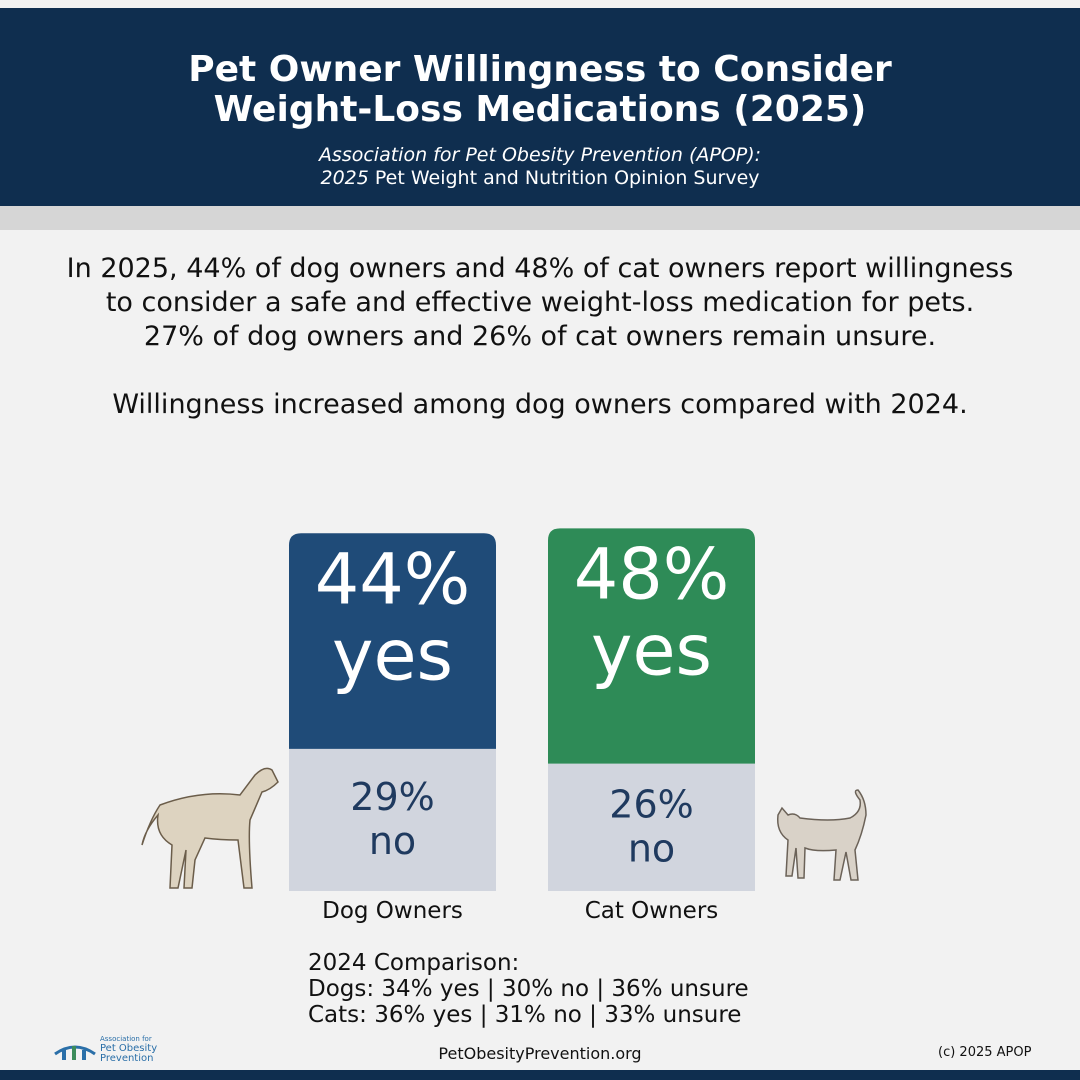  What do you see at coordinates (540, 1075) in the screenshot?
I see `footer-bar` at bounding box center [540, 1075].